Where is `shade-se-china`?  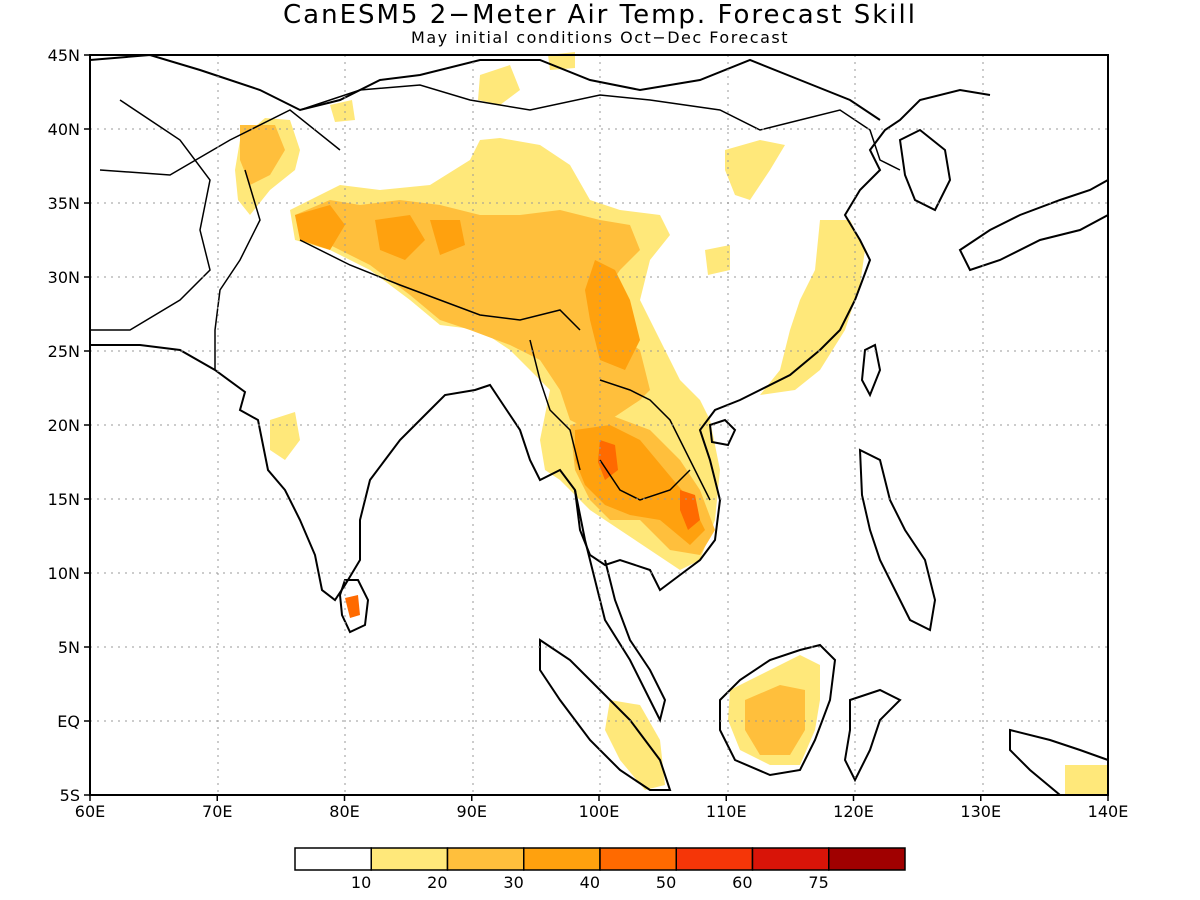
shade-se-china is located at coordinates (717, 260).